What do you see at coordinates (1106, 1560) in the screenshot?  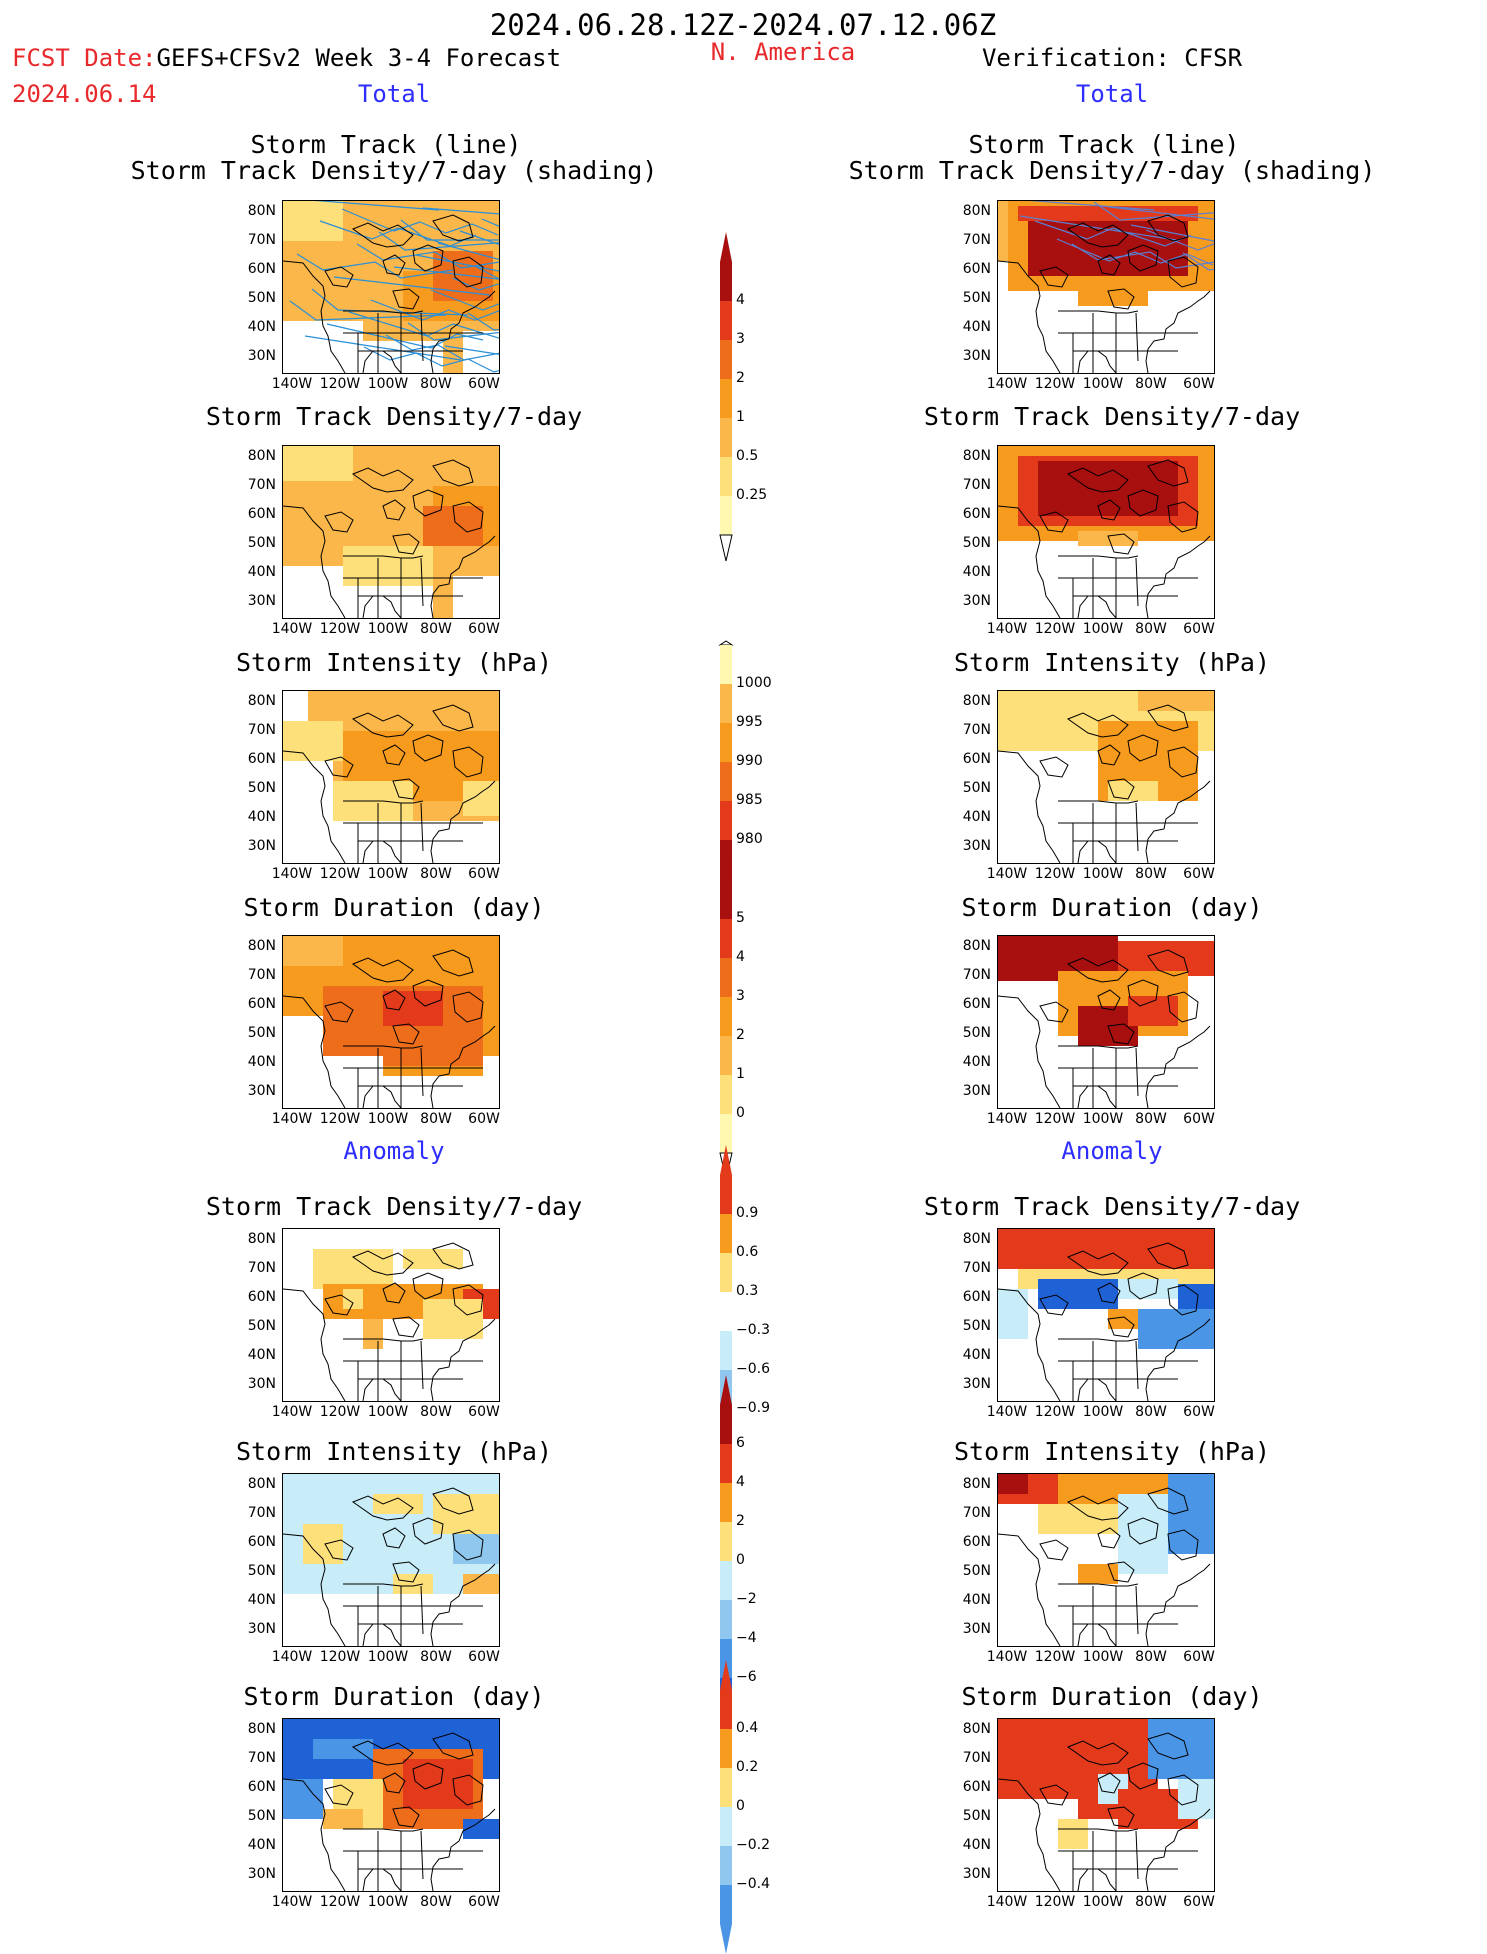 I see `right-anom-intensity-map` at bounding box center [1106, 1560].